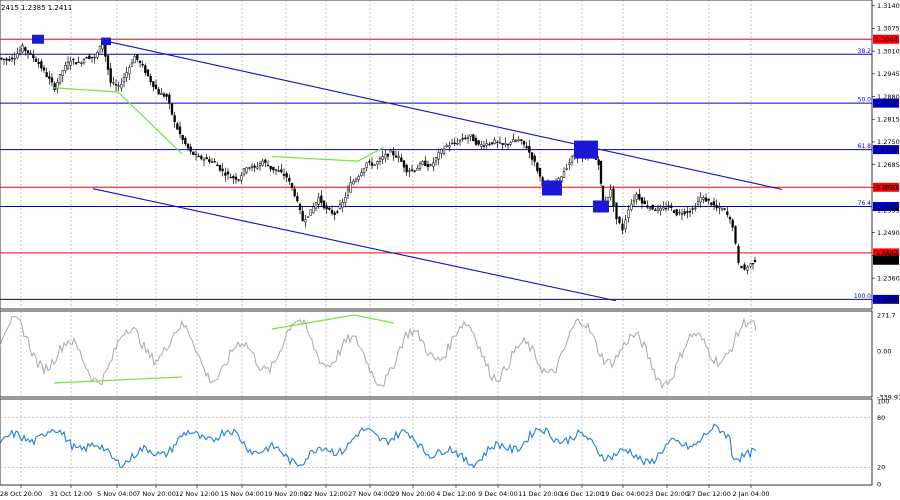 The height and width of the screenshot is (500, 900). I want to click on rsi-tick-label-1: 80, so click(881, 418).